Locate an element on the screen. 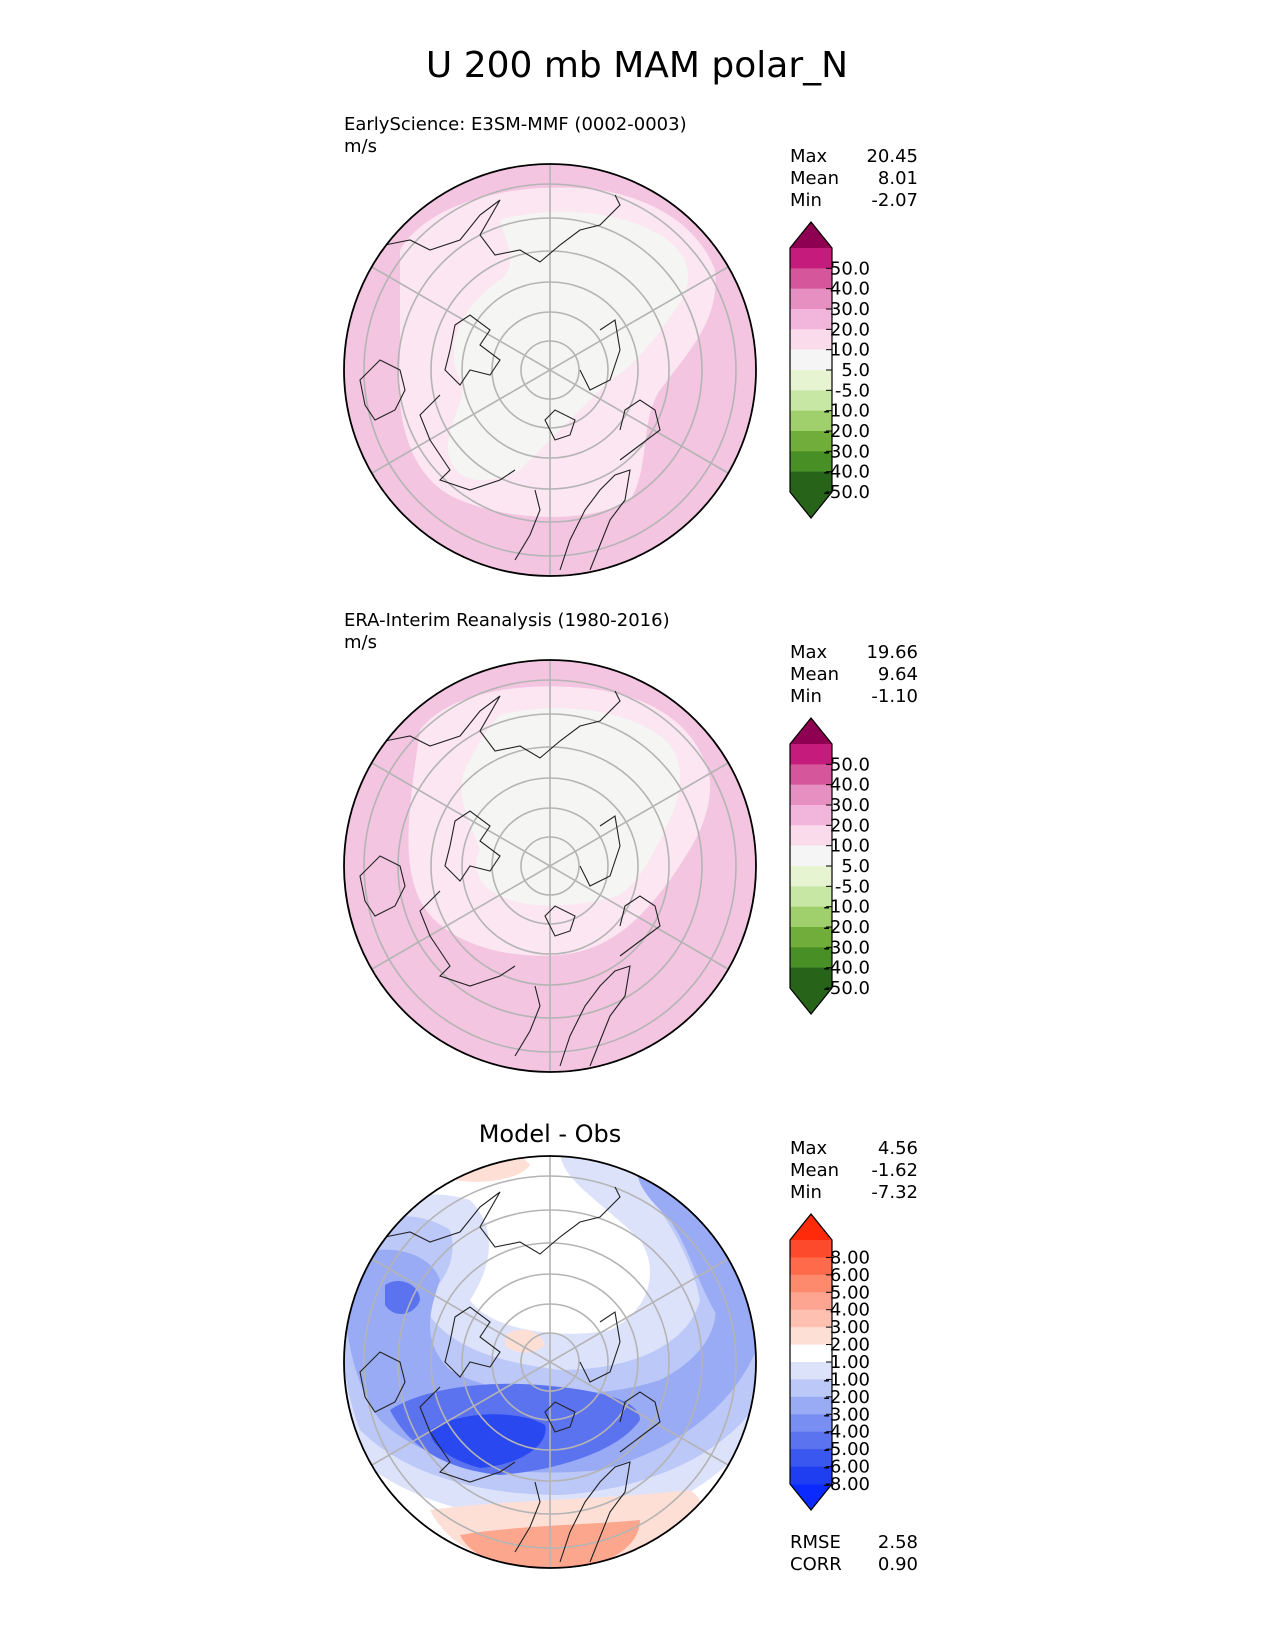 This screenshot has width=1275, height=1650. colorbar-tick-label: -20.0 is located at coordinates (846, 431).